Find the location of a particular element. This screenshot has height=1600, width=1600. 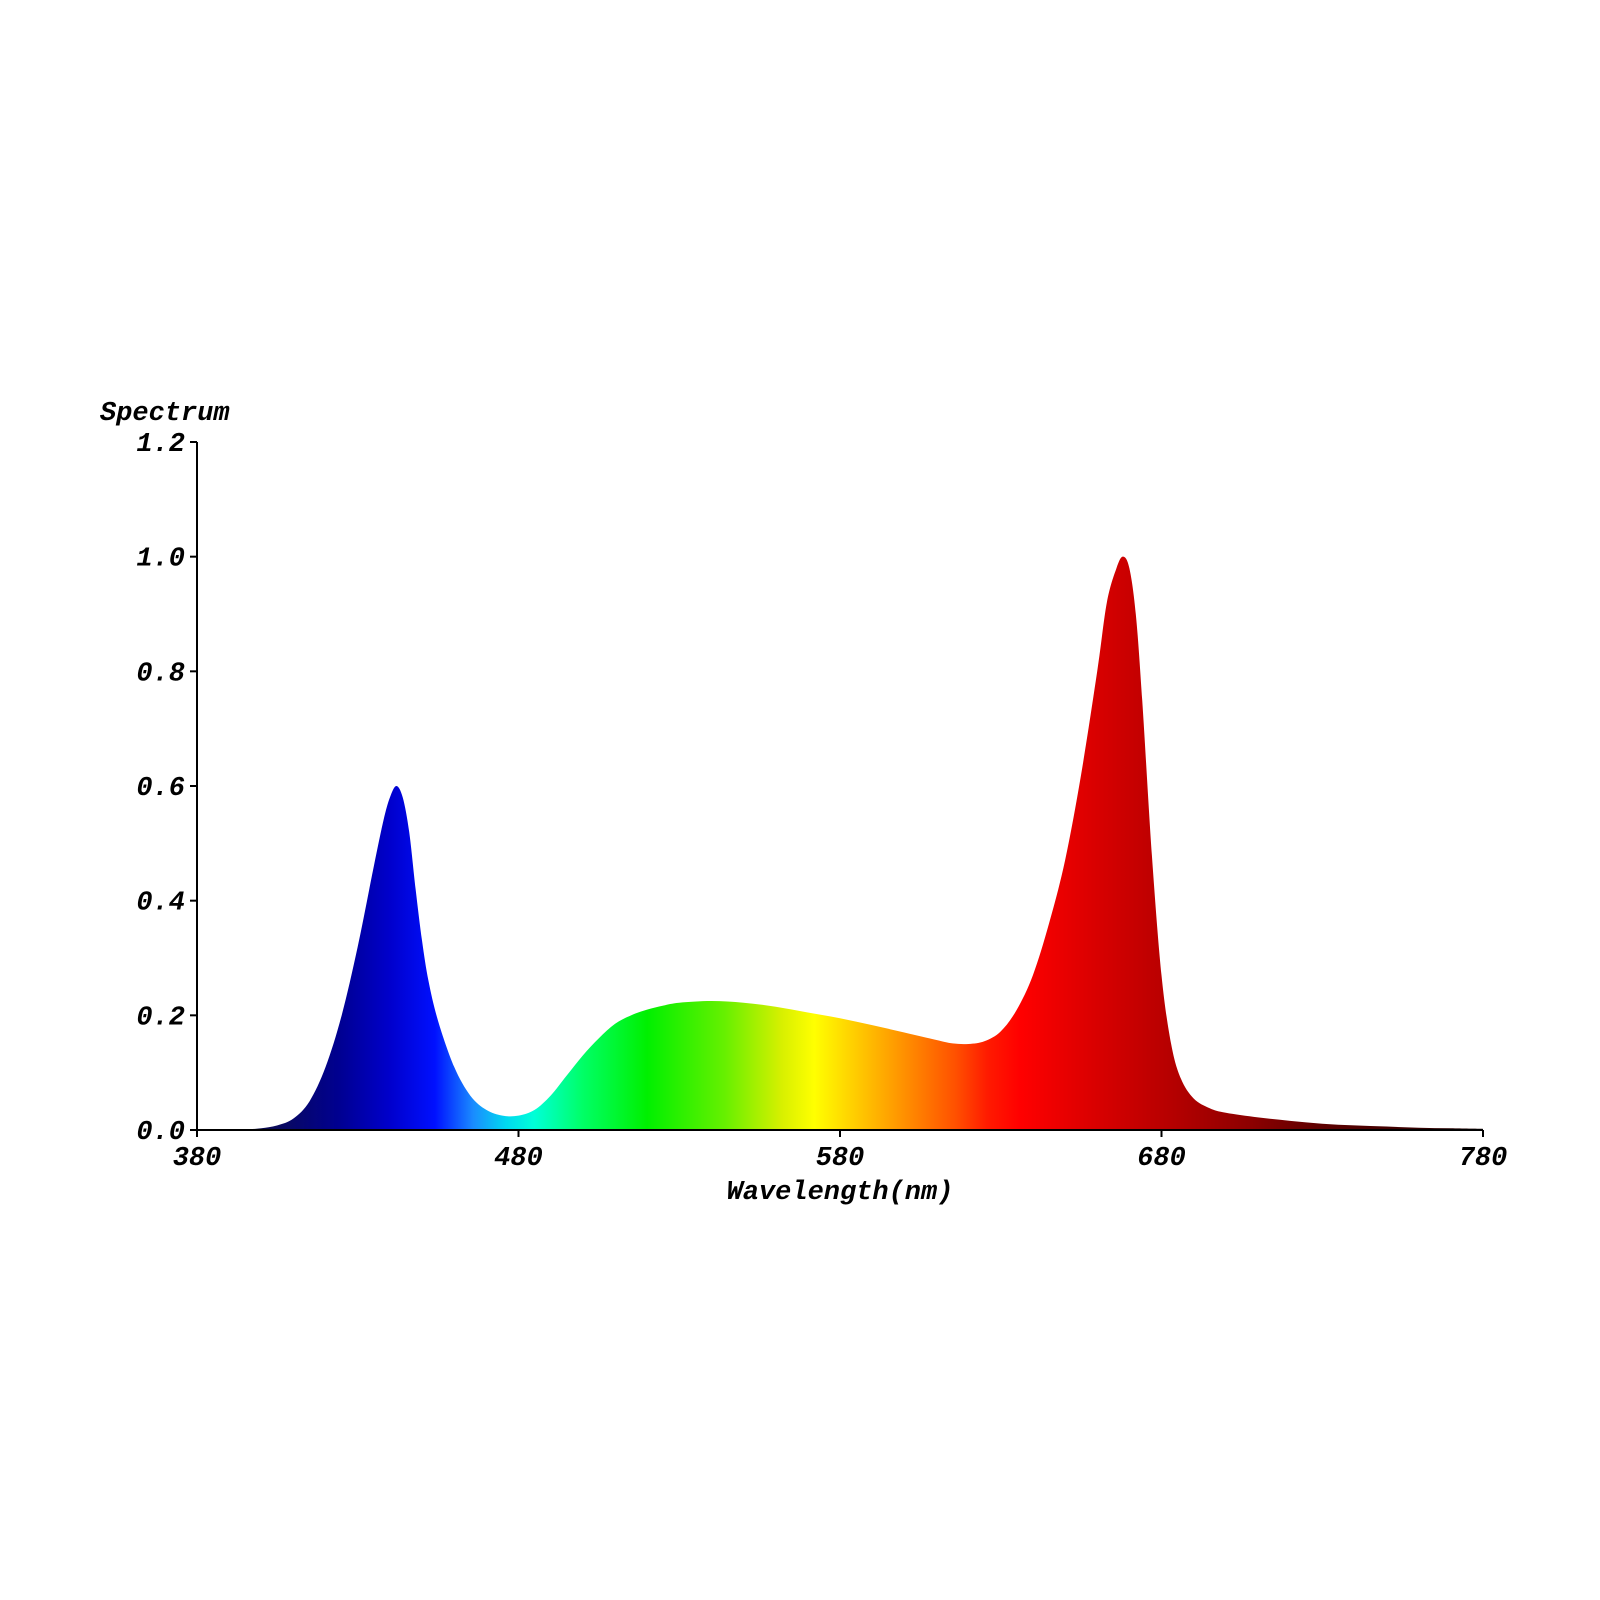

x-tick-label: 780 is located at coordinates (1483, 1159).